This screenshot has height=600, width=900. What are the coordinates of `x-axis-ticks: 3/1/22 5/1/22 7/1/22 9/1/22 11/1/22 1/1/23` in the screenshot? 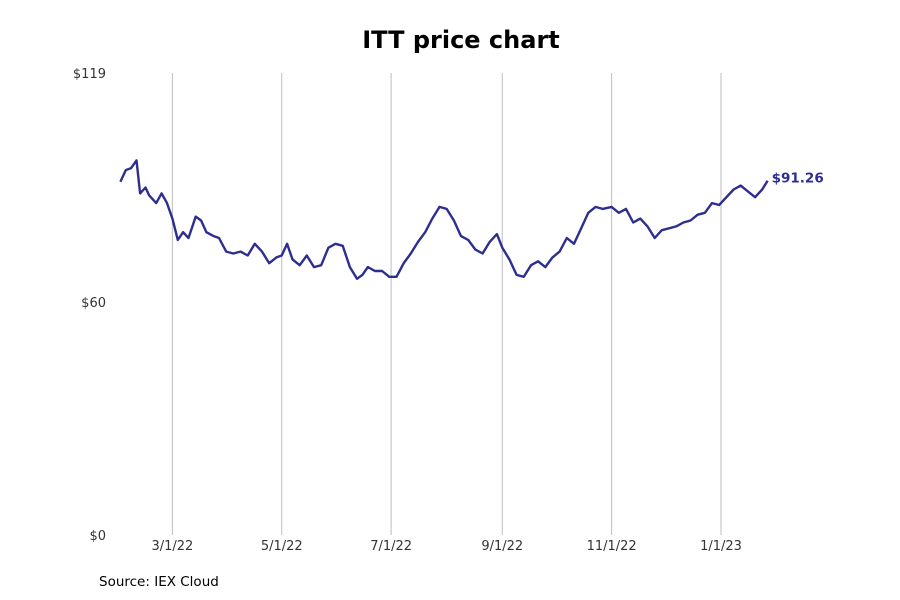 It's located at (446, 546).